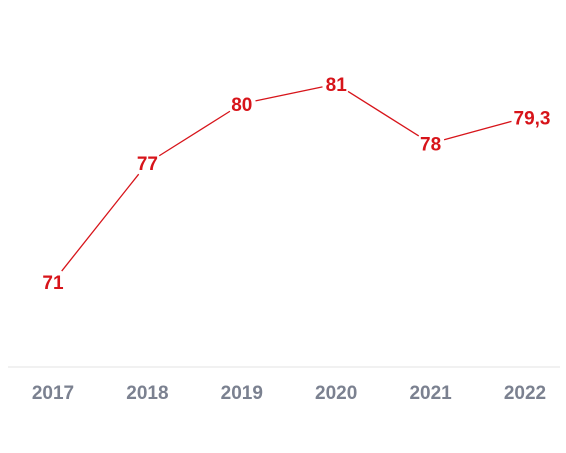  I want to click on x-axis-tick-labels: 2017 2018 2019 2020 2021 2022, so click(289, 393).